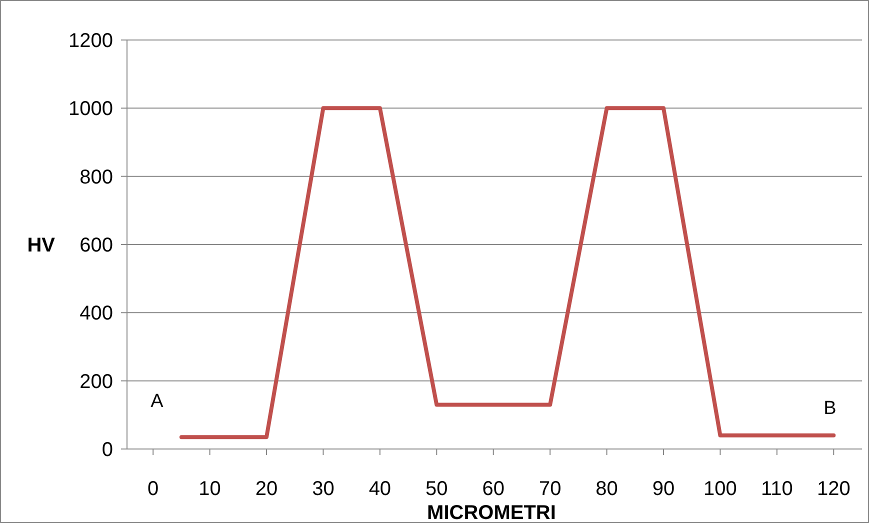  Describe the element at coordinates (833, 489) in the screenshot. I see `x-tick-label: 120` at that location.